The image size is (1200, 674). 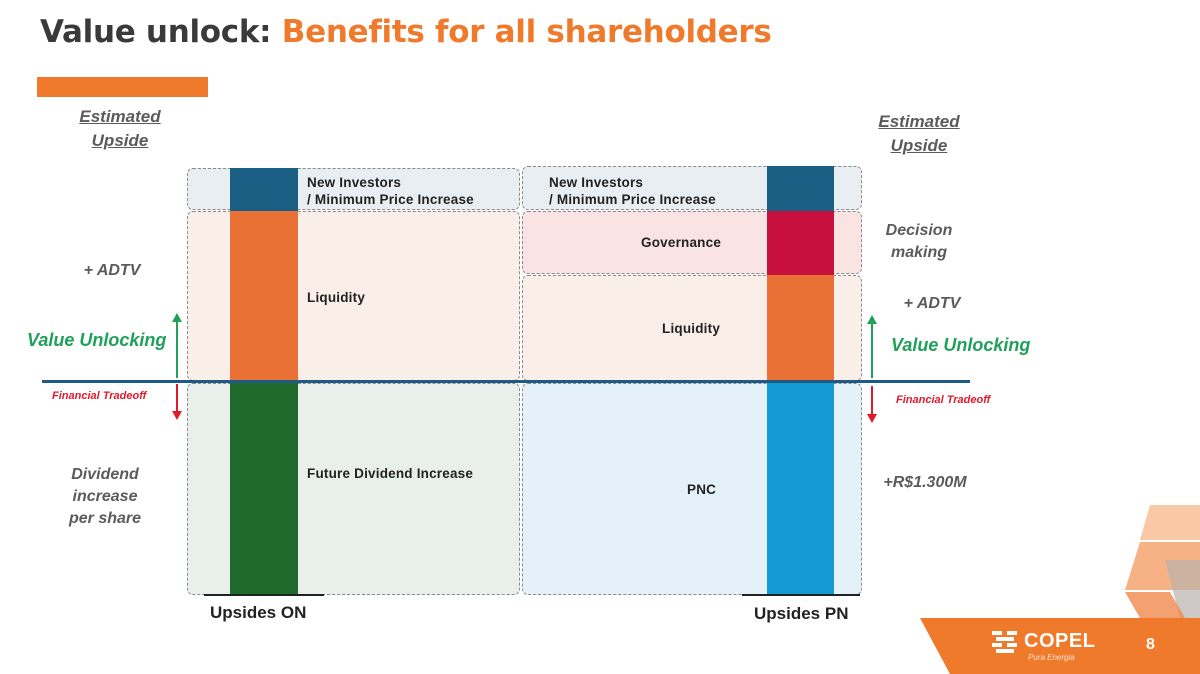 What do you see at coordinates (943, 400) in the screenshot?
I see `right-financial-tradeoff: Financial Tradeoff` at bounding box center [943, 400].